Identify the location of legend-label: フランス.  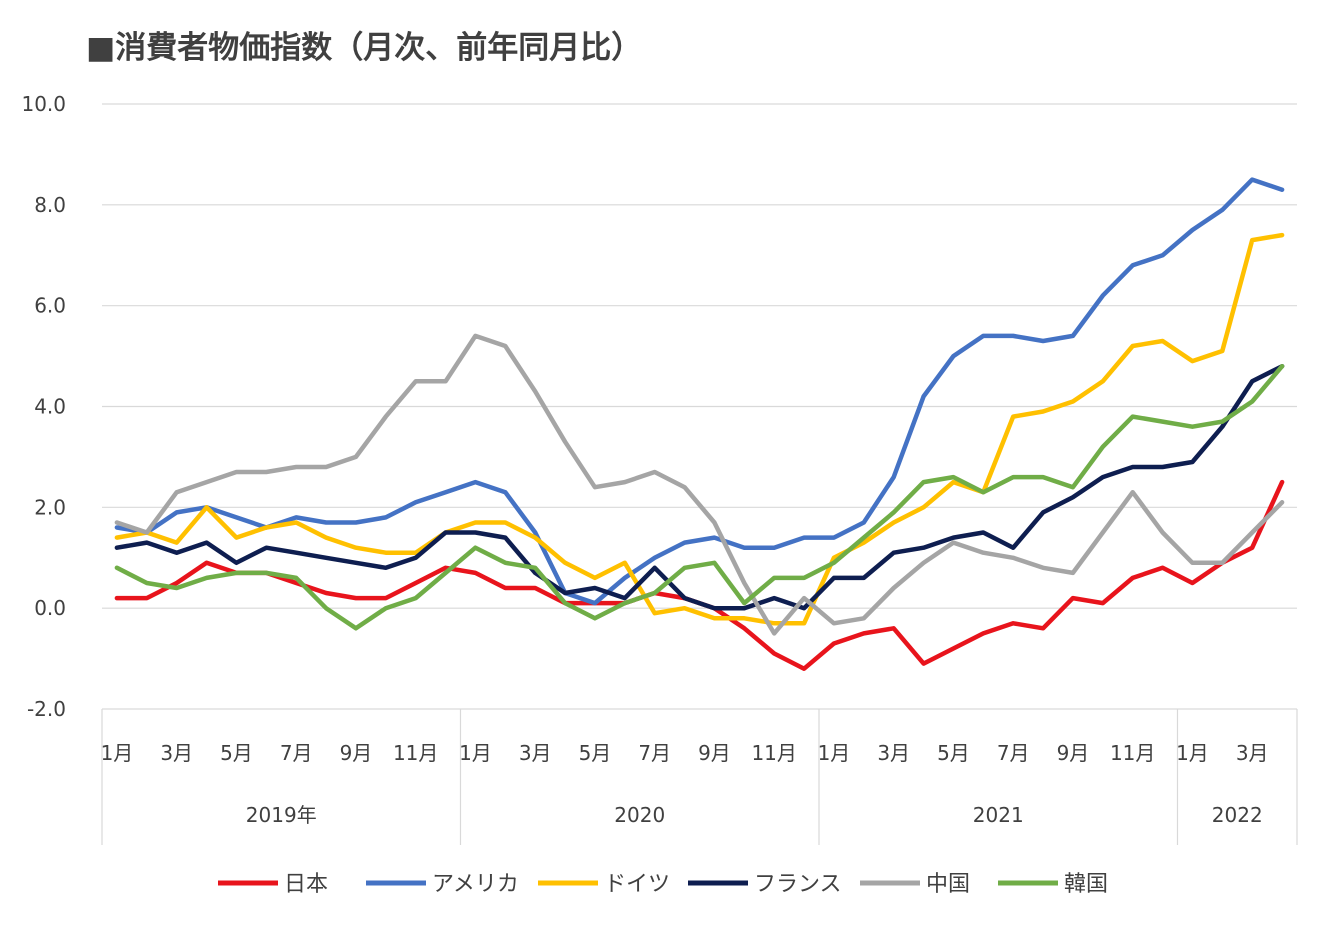
(798, 884).